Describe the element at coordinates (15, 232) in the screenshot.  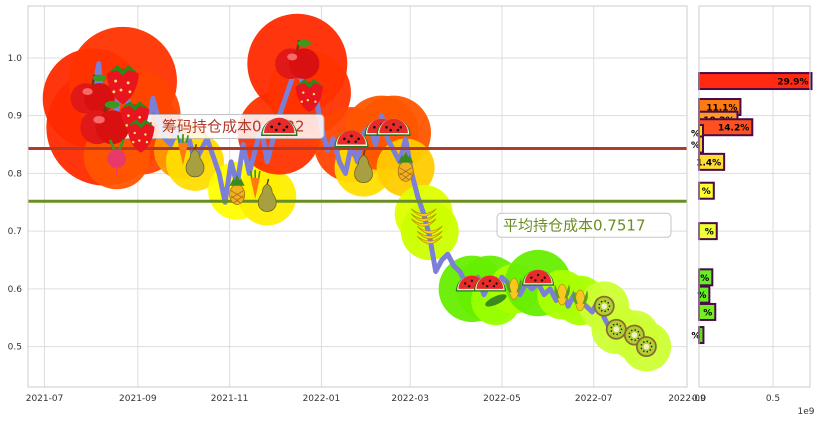
I see `y-tick-label: 0.7` at that location.